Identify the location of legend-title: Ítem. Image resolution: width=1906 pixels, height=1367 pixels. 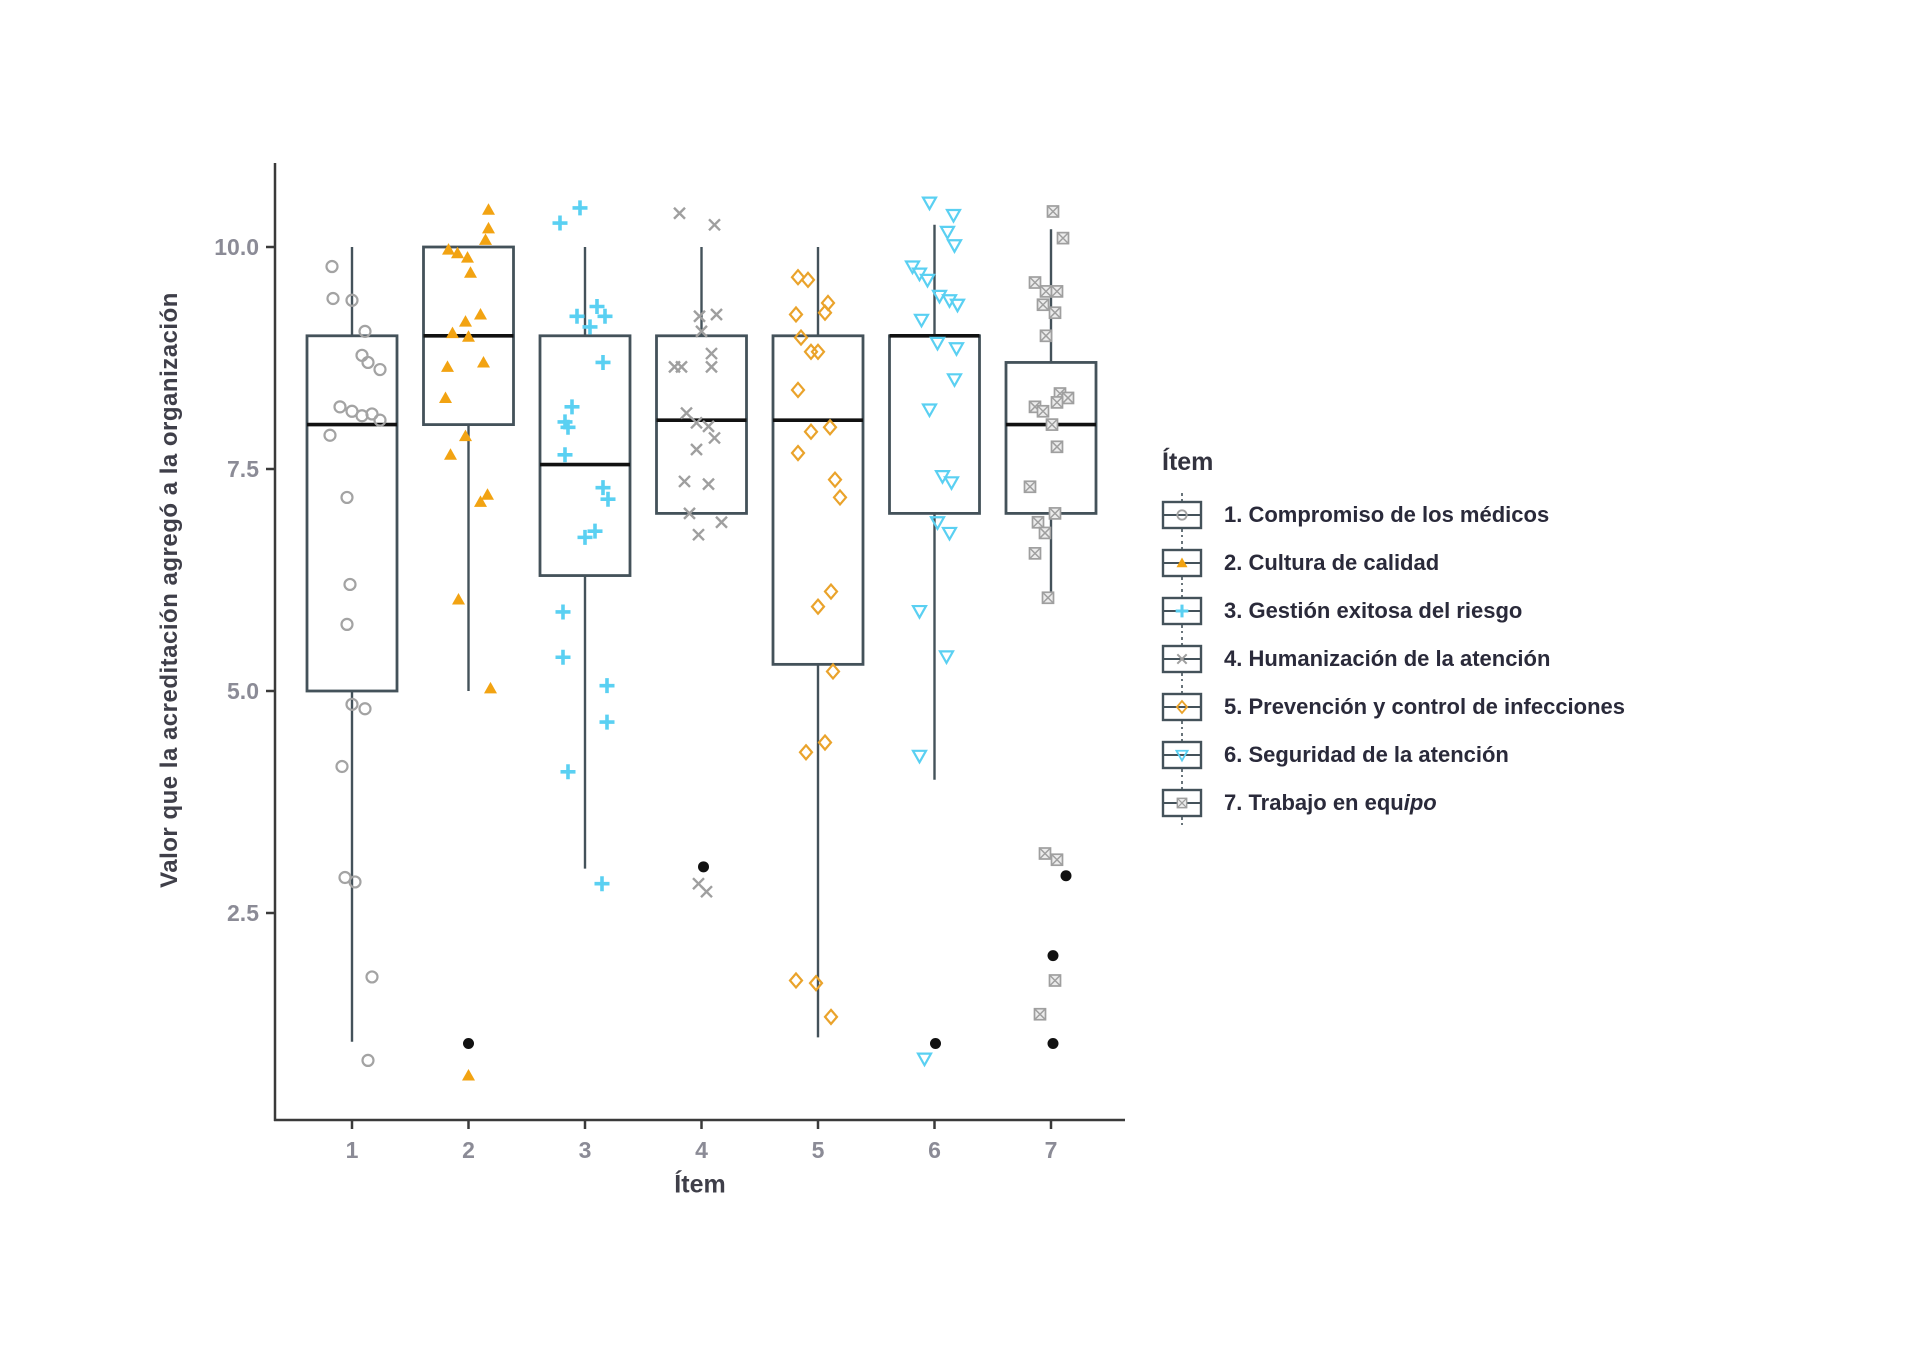
(1188, 462).